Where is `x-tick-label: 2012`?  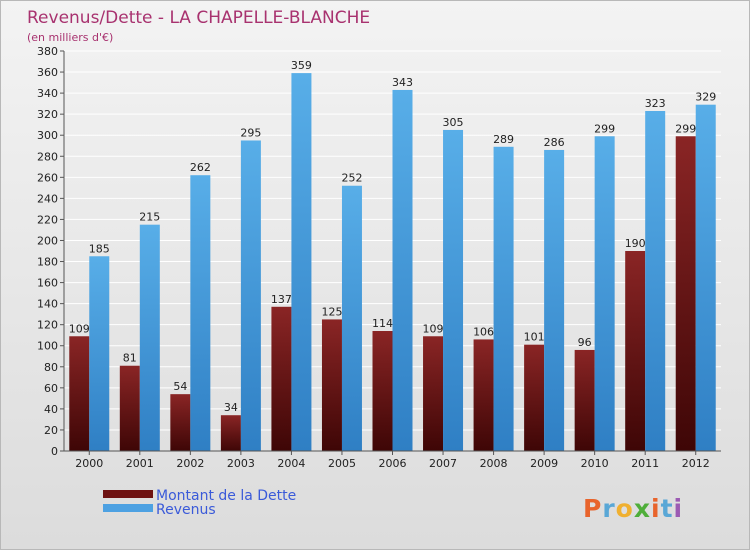 x-tick-label: 2012 is located at coordinates (696, 463).